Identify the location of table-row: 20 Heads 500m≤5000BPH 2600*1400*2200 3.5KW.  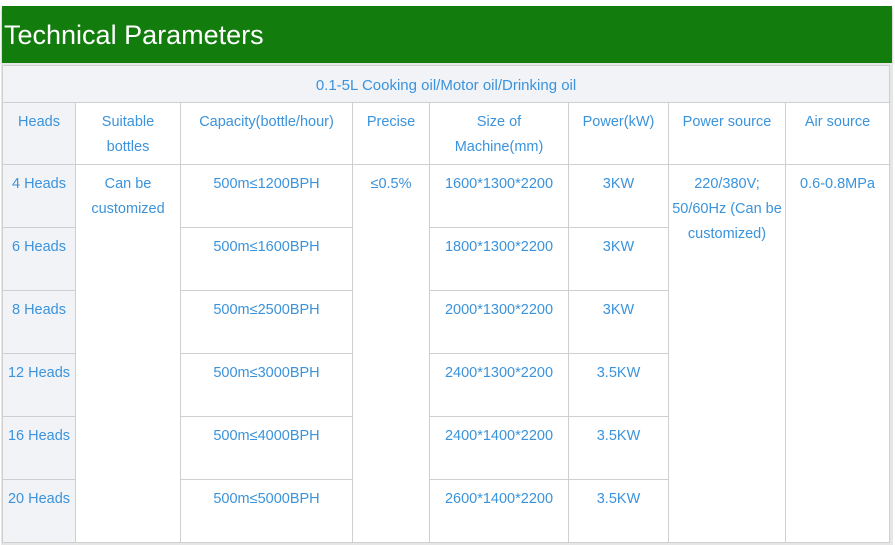
(446, 511).